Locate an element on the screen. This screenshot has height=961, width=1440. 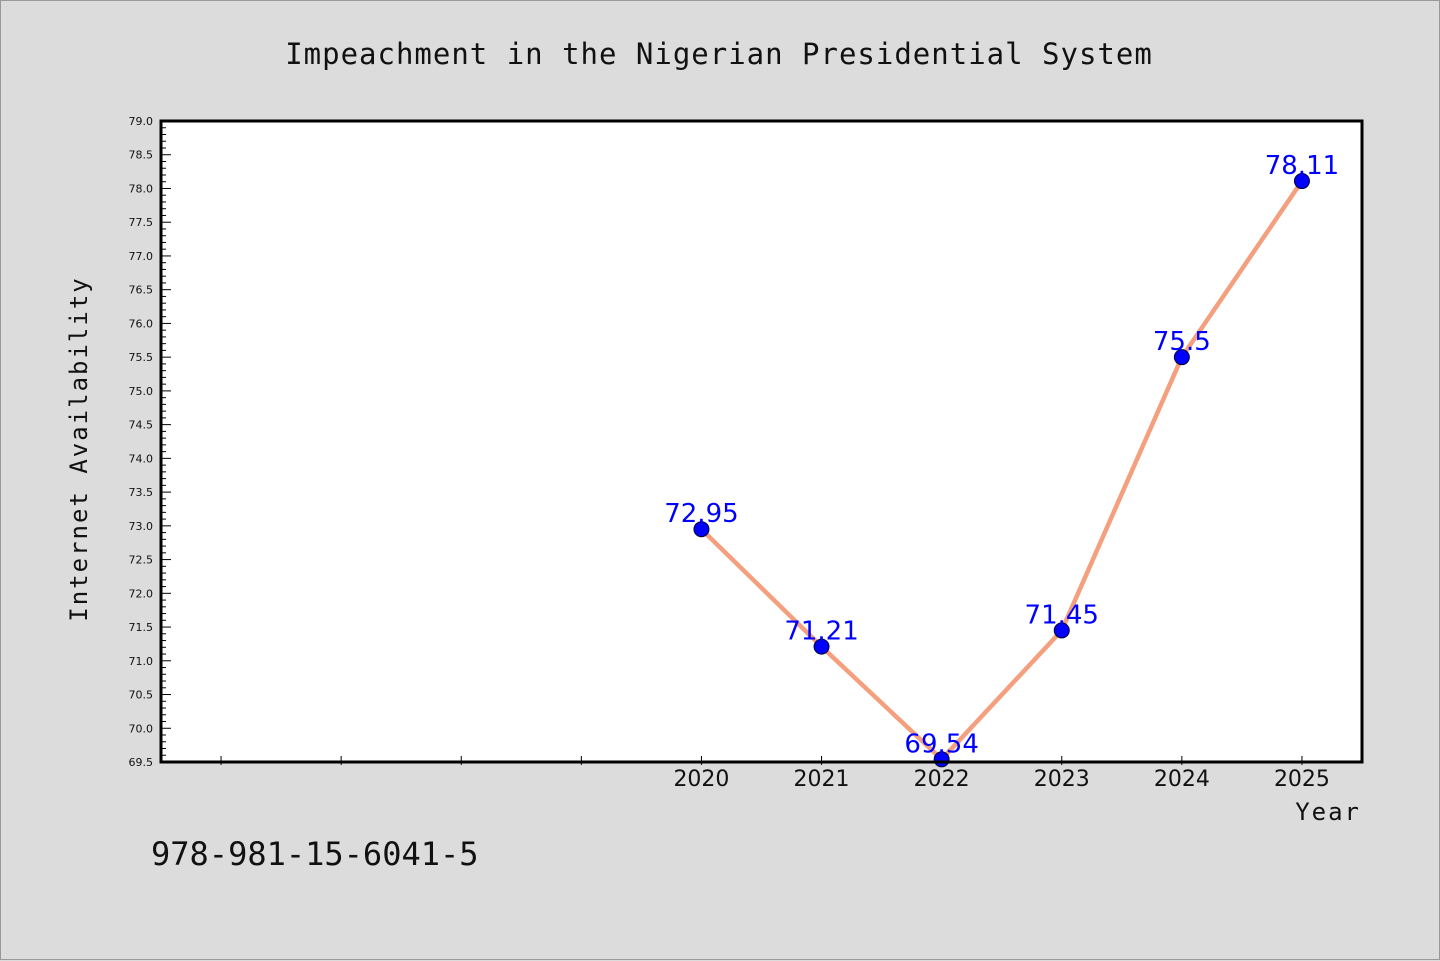
y-tick-label: 77.0 is located at coordinates (141, 256).